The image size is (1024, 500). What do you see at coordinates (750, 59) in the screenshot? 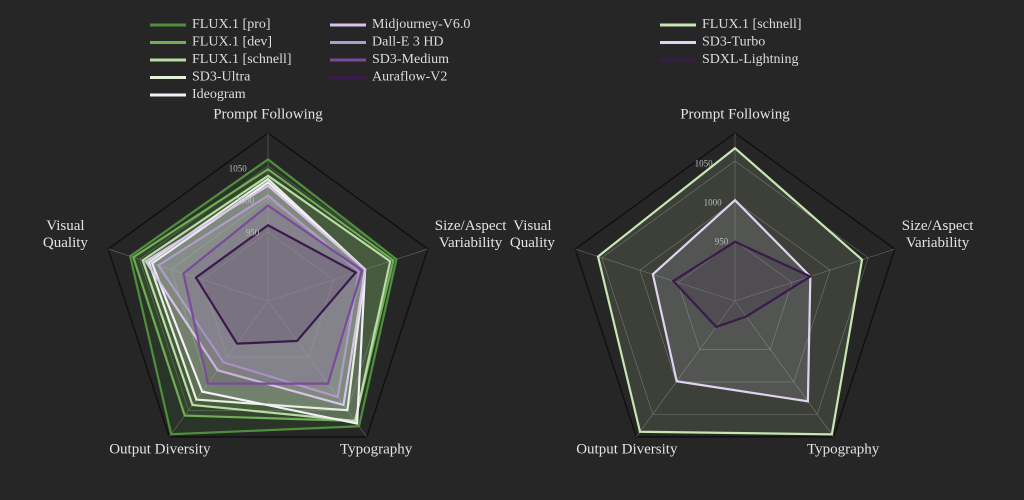
I see `legend-label: SDXL-Lightning` at bounding box center [750, 59].